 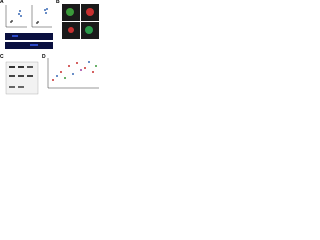 I want to click on panel-label: D, so click(x=44, y=57).